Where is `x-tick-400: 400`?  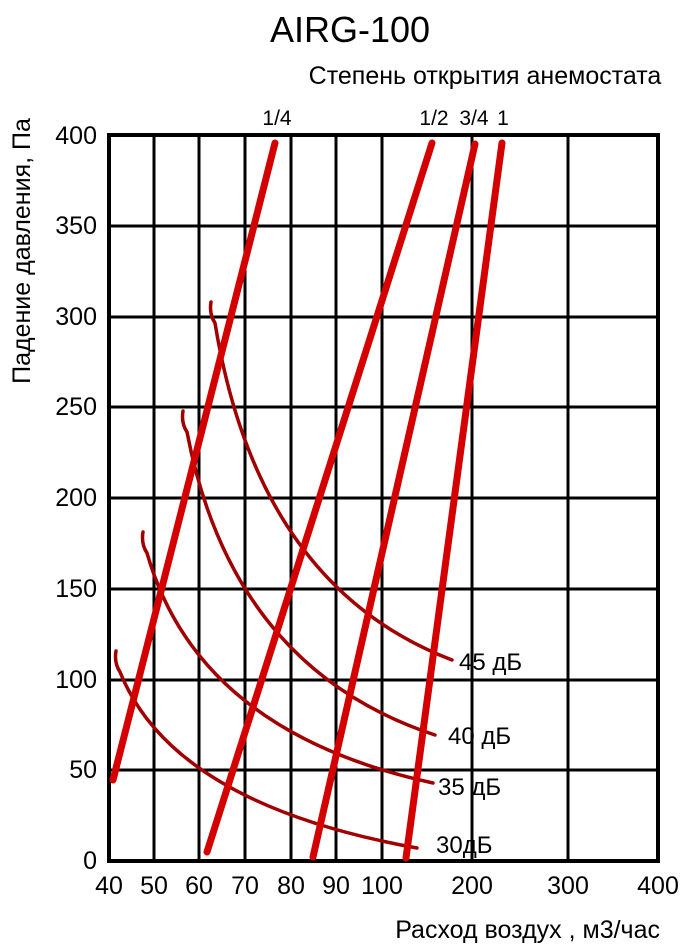
x-tick-400: 400 is located at coordinates (658, 886).